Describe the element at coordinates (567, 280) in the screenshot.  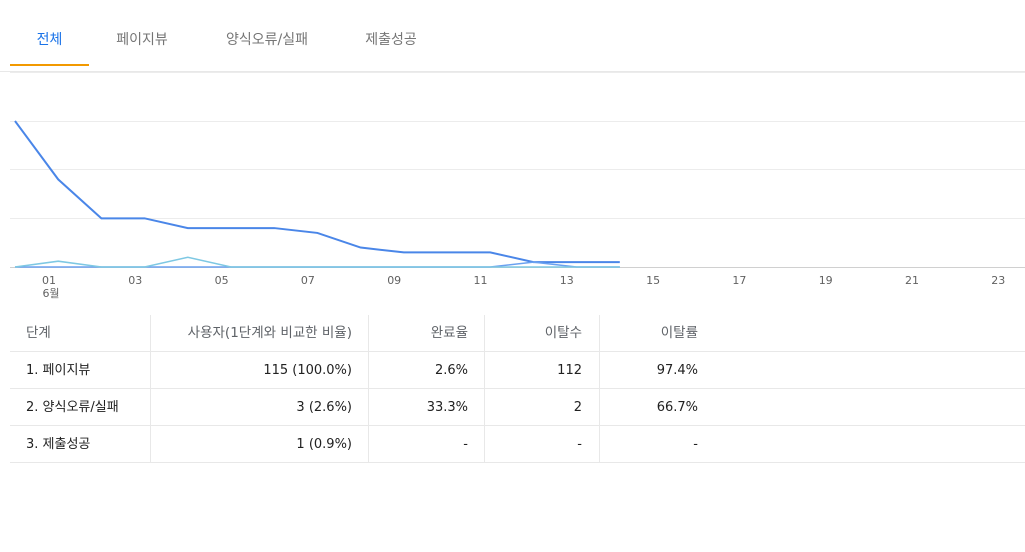
I see `x-tick-label: 13` at that location.